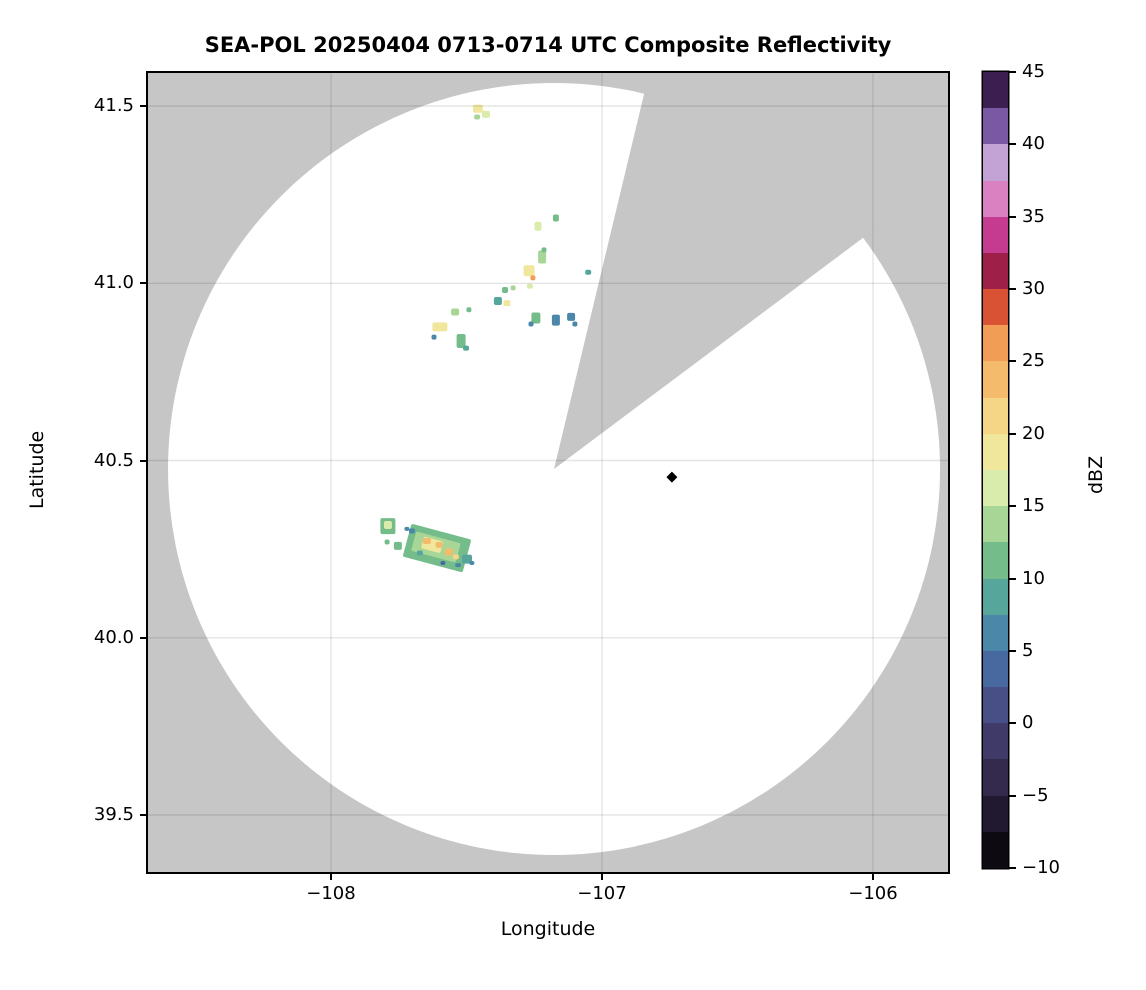 Image resolution: width=1146 pixels, height=990 pixels. I want to click on y-tick-label: 40.5, so click(113, 460).